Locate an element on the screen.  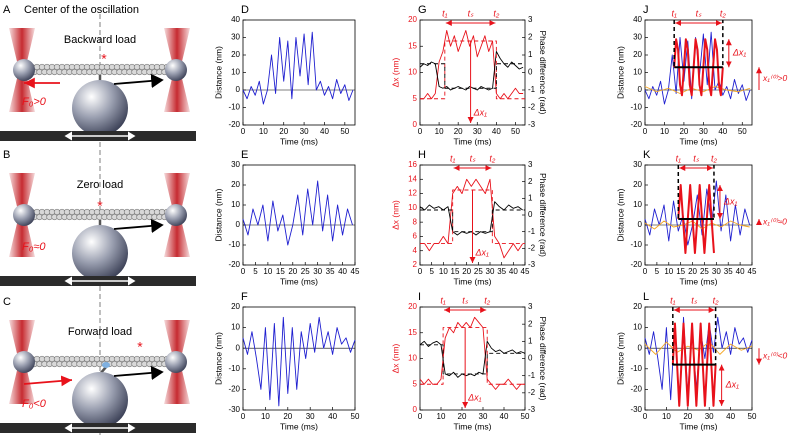
y-tick-label: 16 is located at coordinates (412, 164).